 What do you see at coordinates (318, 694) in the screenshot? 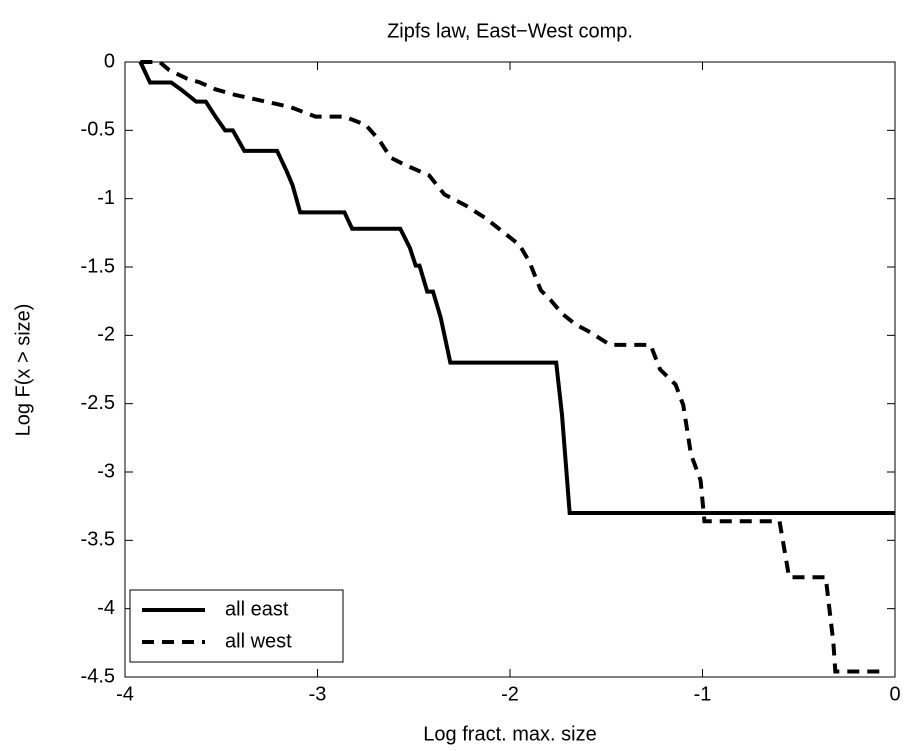
I see `x-tick-label: -3` at bounding box center [318, 694].